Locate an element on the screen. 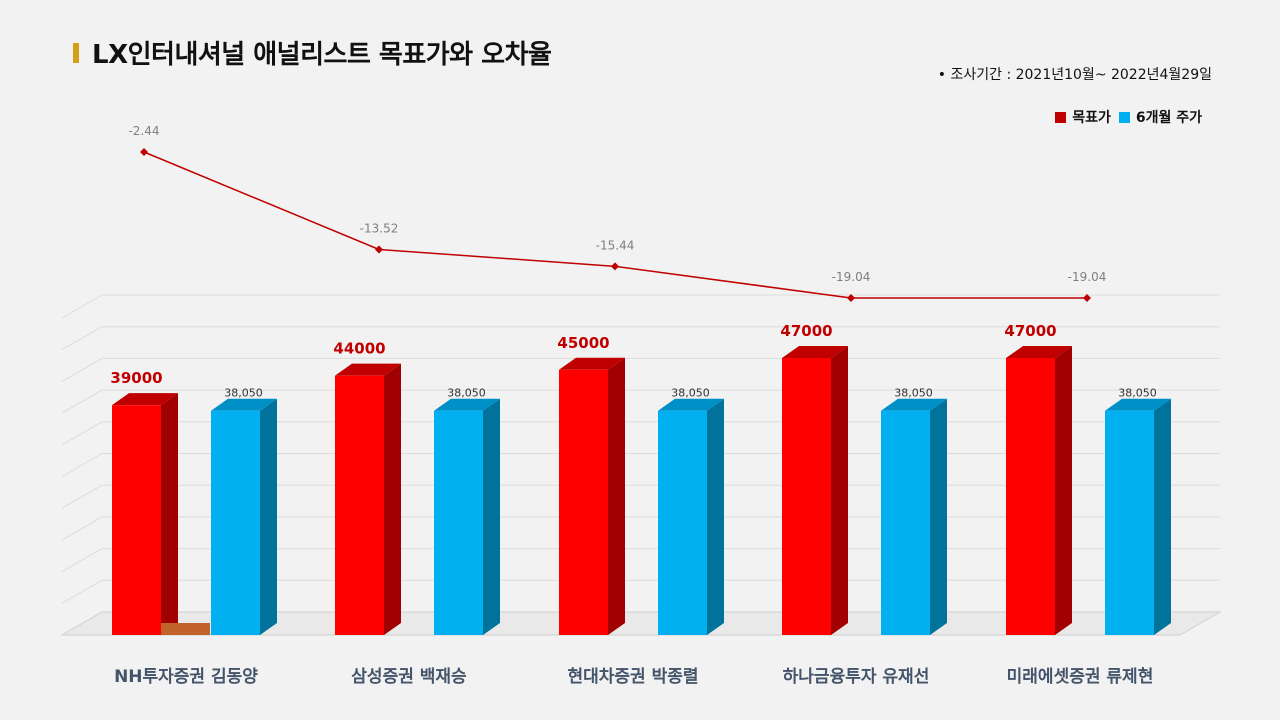 This screenshot has width=1280, height=720. legend-label-target: 목표가 is located at coordinates (1091, 118).